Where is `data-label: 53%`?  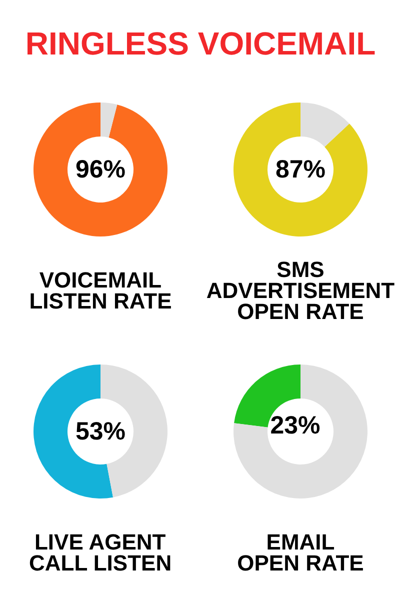
data-label: 53% is located at coordinates (100, 432).